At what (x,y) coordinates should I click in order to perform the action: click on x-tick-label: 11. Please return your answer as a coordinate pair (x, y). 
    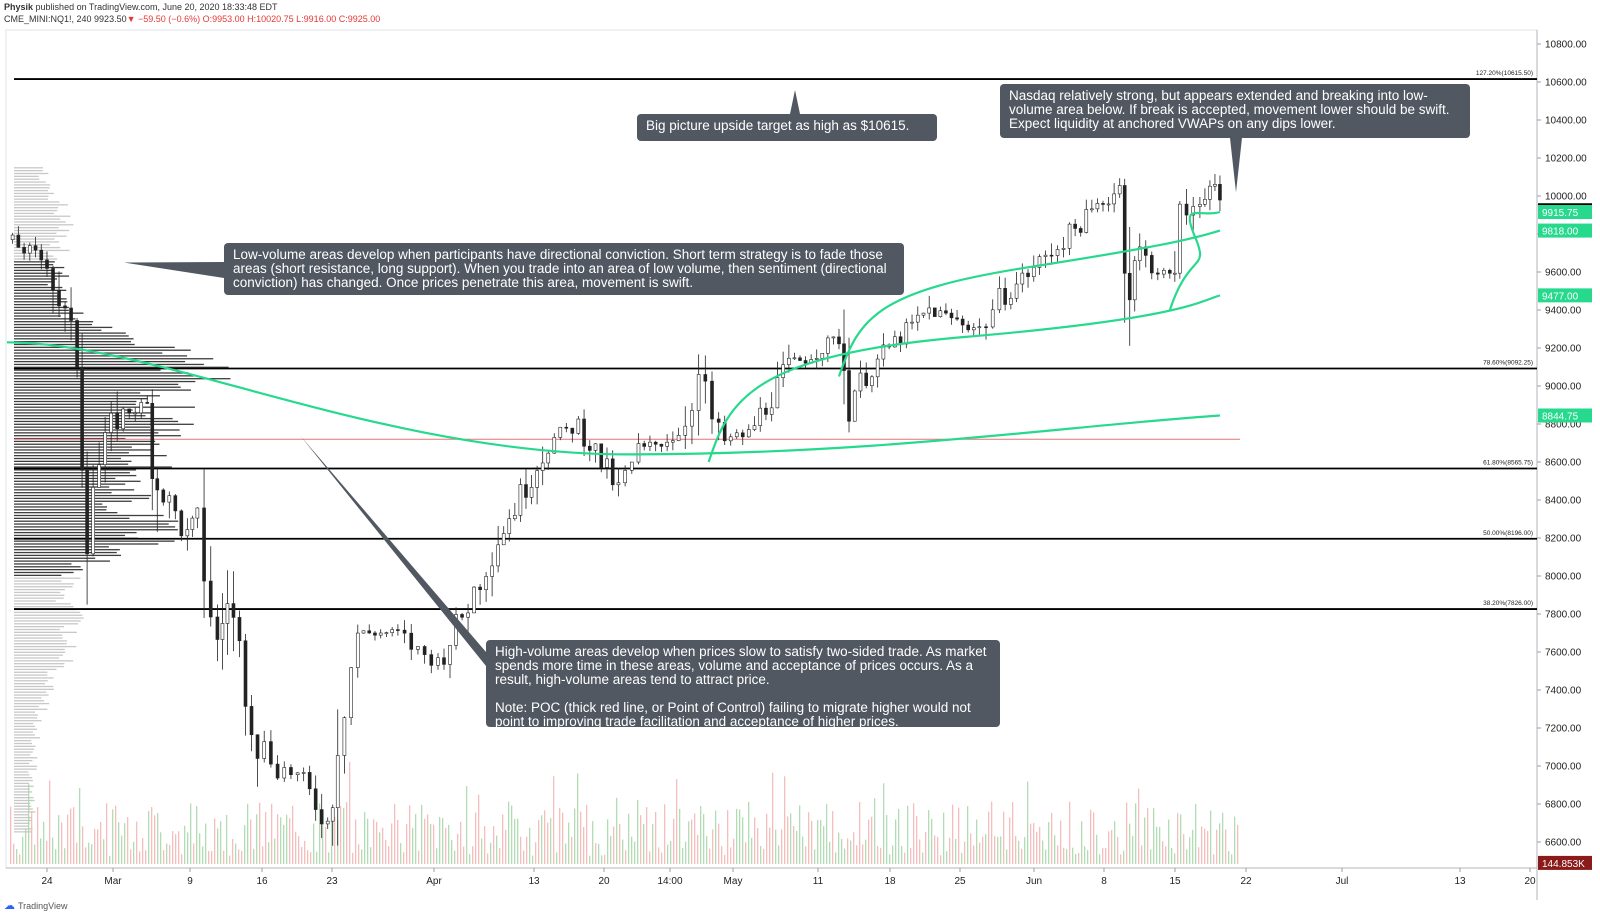
    Looking at the image, I should click on (818, 881).